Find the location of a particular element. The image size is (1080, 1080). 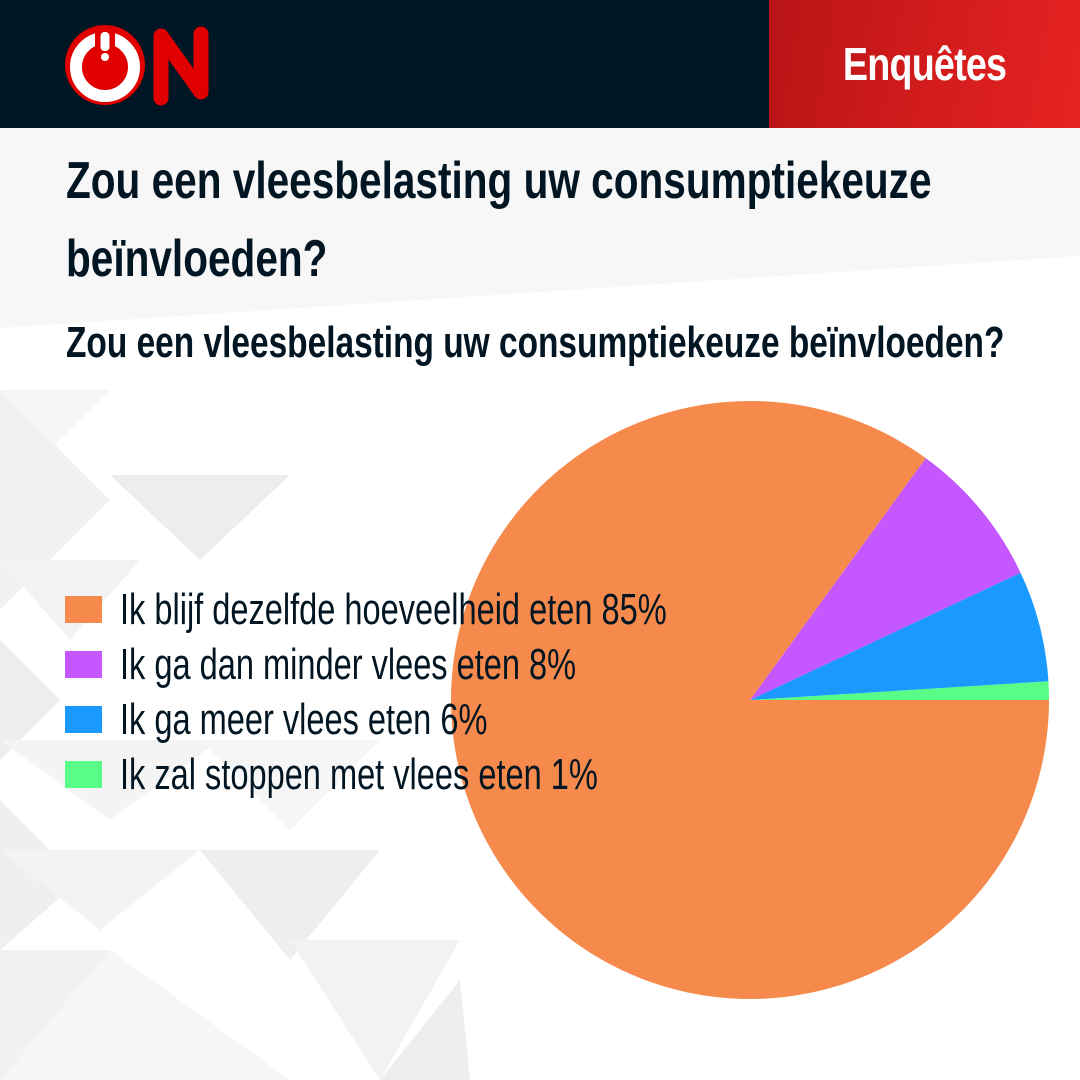

legend-item: Ik ga meer vlees eten 6% is located at coordinates (462, 719).